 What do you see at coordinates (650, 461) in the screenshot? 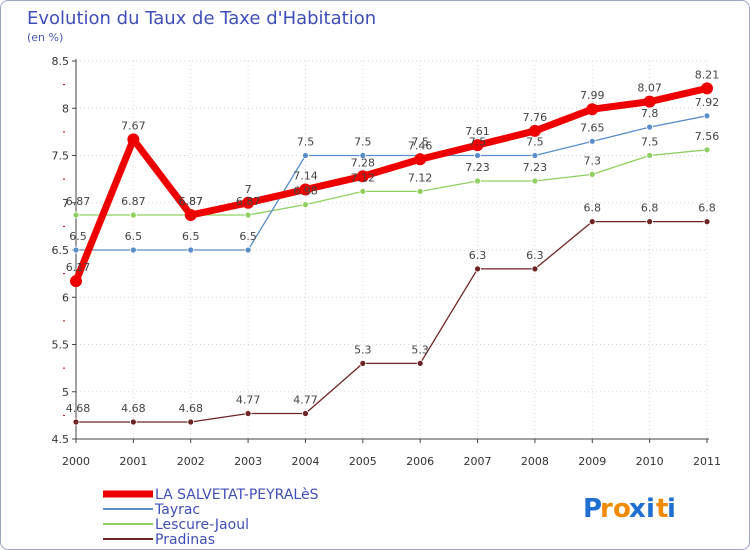
I see `x-tick-label: 2010` at bounding box center [650, 461].